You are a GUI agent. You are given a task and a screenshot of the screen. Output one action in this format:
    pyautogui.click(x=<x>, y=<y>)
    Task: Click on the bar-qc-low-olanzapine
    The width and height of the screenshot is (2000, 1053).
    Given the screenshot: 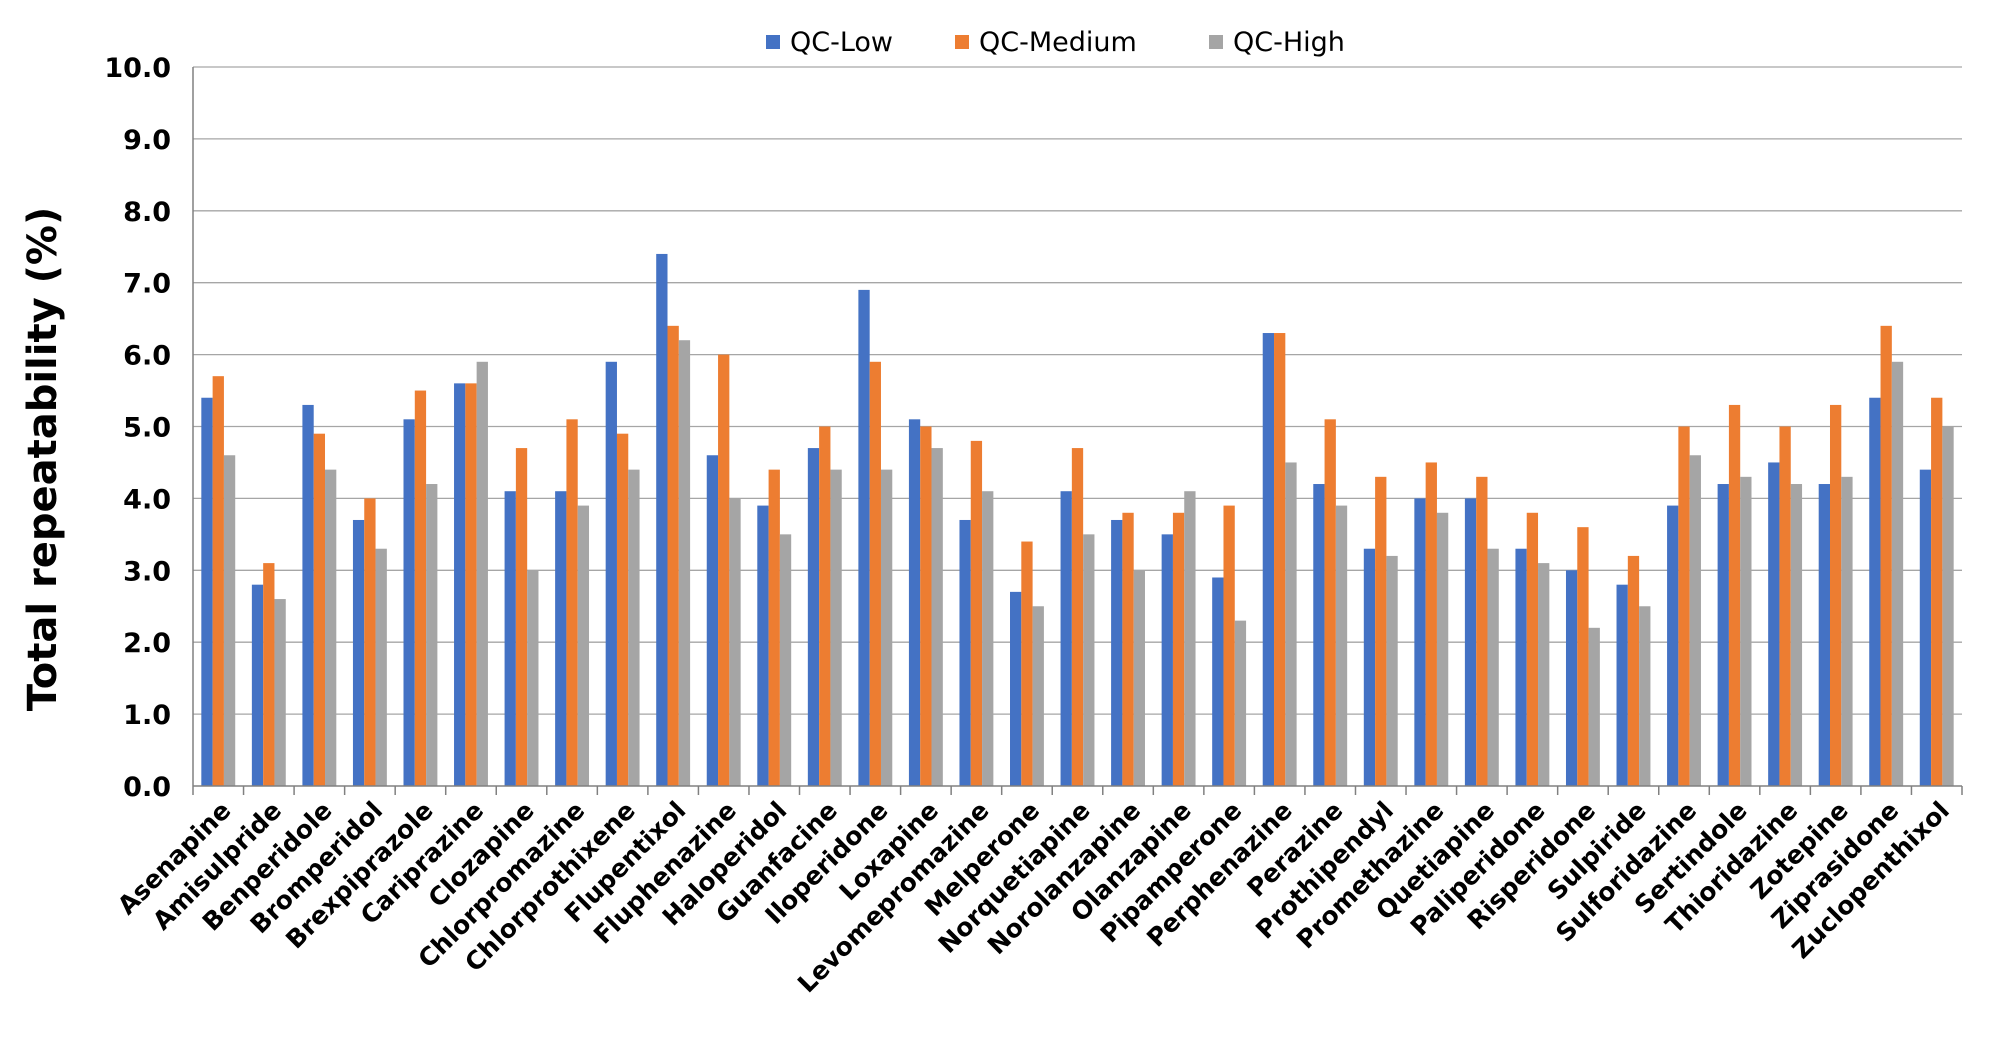 What is the action you would take?
    pyautogui.click(x=1167, y=660)
    